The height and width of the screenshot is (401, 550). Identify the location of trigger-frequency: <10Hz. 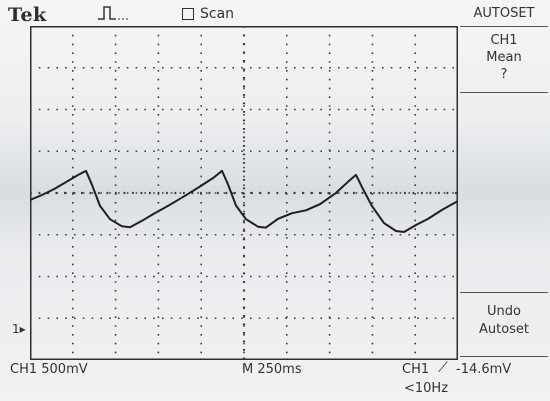
(426, 388).